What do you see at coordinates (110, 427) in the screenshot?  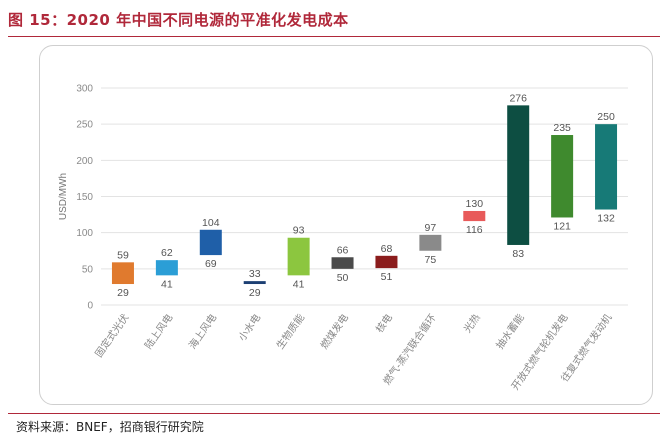 I see `source-note: 资料来源：BNEF，招商银行研究院` at bounding box center [110, 427].